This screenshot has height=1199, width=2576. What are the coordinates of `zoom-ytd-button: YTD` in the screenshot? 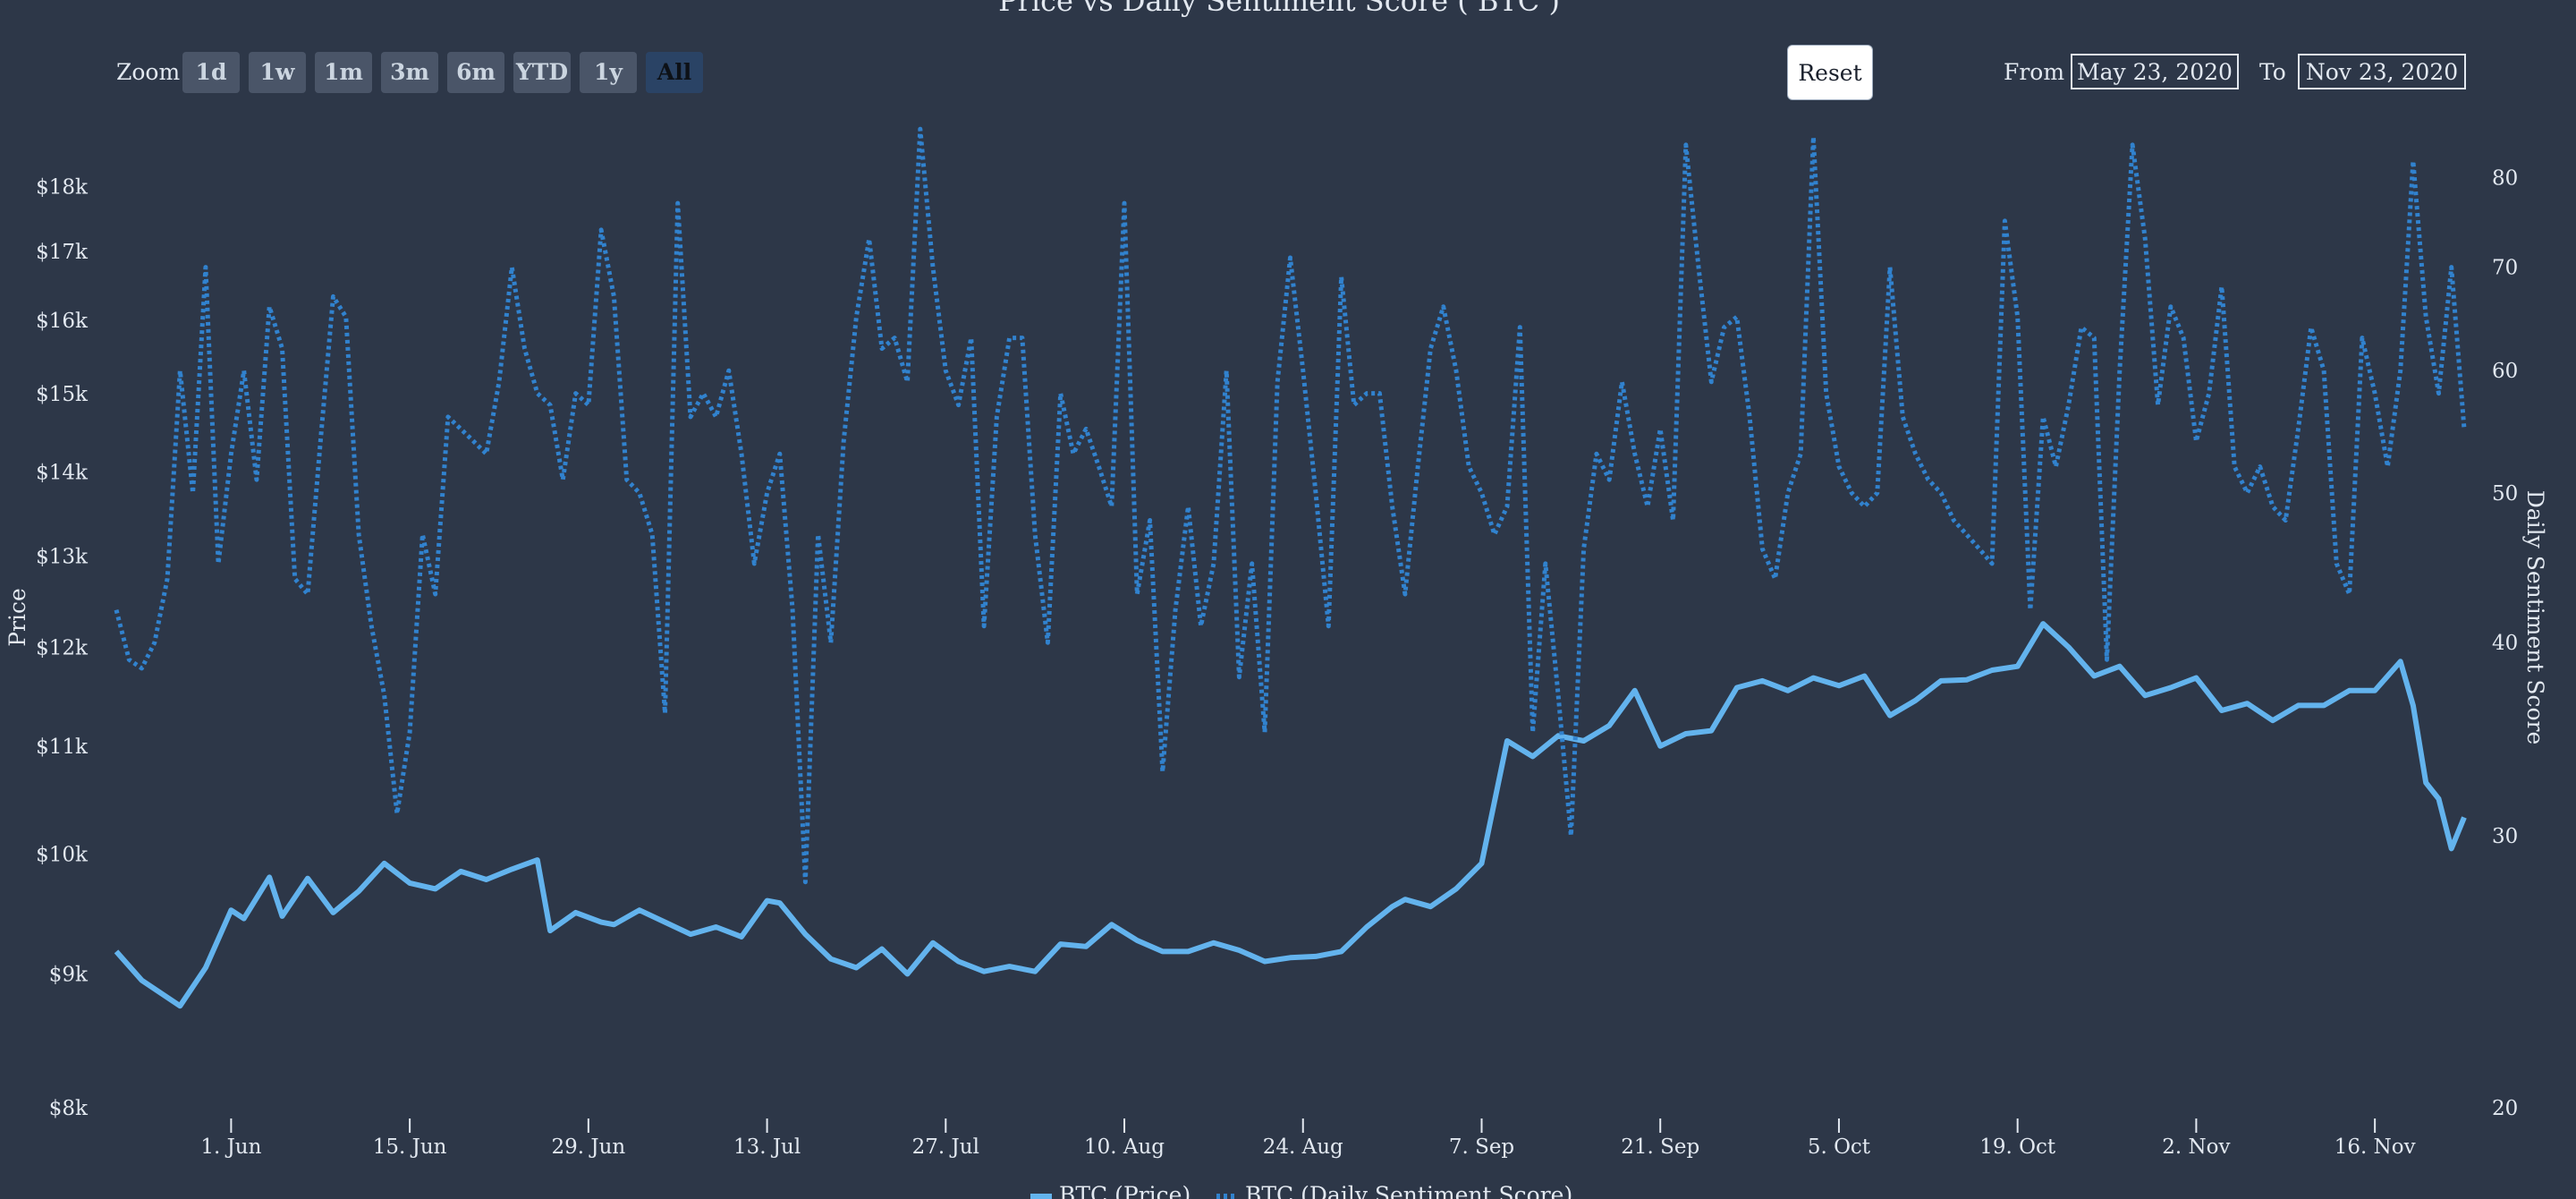 It's located at (542, 72).